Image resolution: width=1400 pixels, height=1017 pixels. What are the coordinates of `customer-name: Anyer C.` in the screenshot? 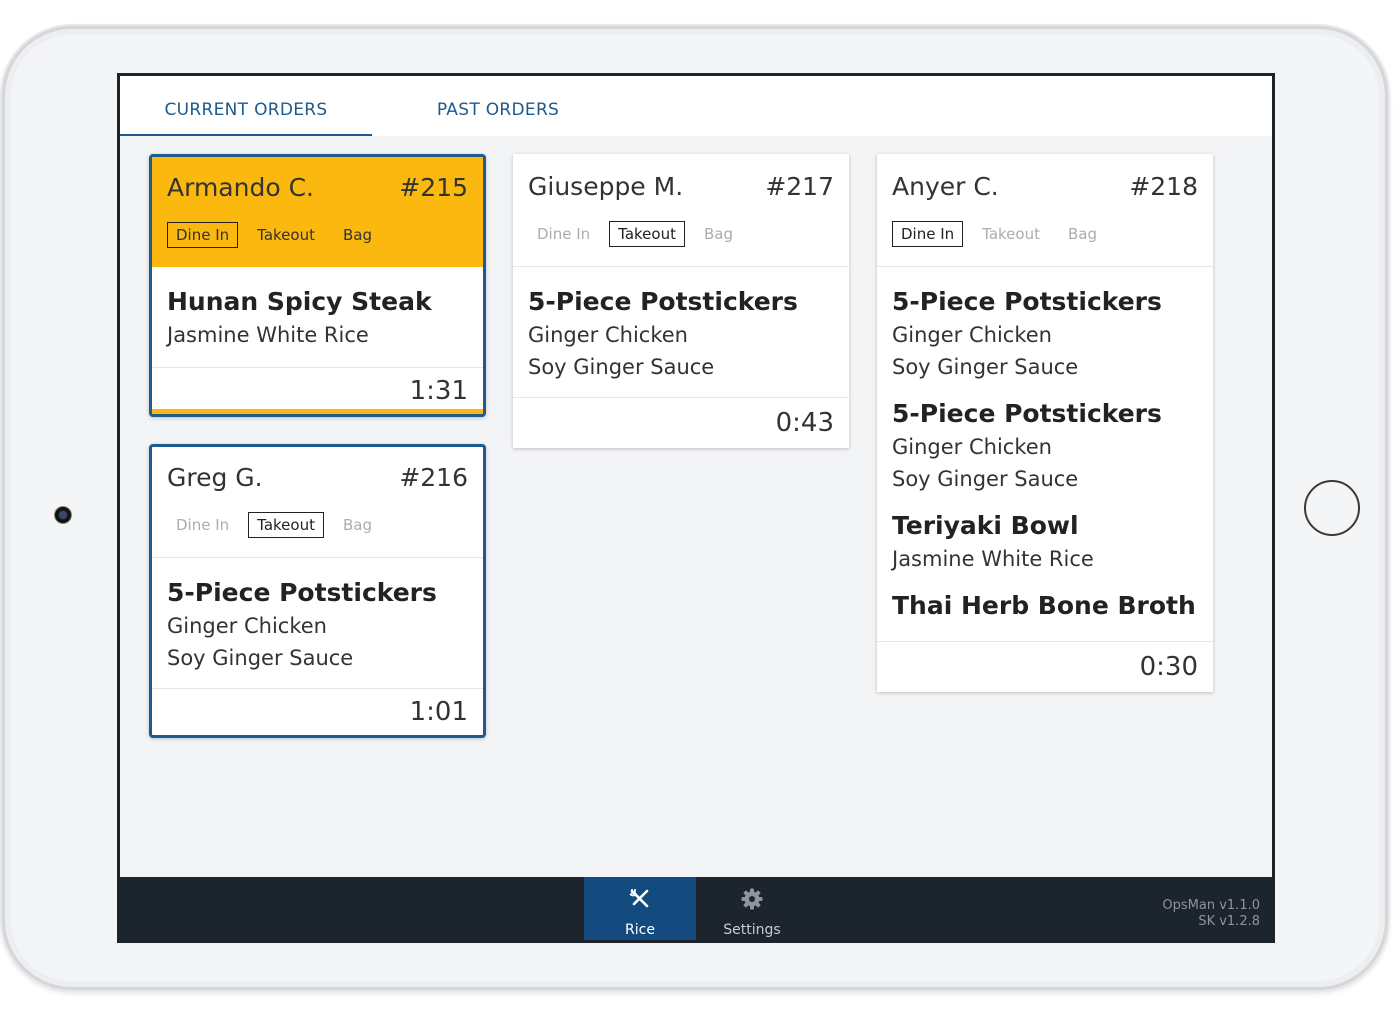 It's located at (945, 186).